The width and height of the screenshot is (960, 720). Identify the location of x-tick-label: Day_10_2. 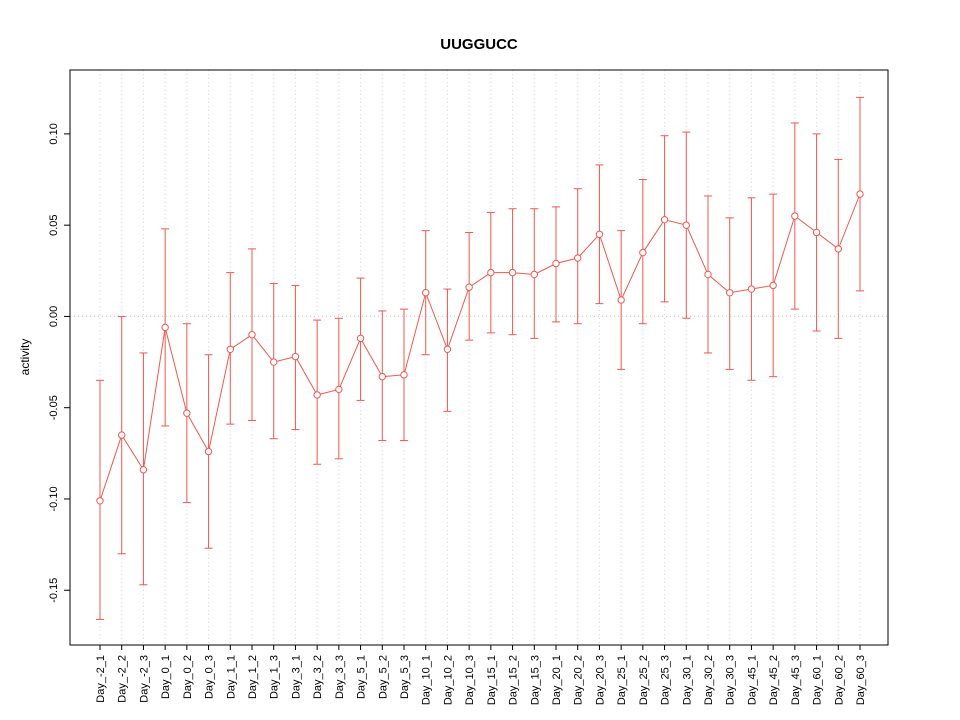
(448, 680).